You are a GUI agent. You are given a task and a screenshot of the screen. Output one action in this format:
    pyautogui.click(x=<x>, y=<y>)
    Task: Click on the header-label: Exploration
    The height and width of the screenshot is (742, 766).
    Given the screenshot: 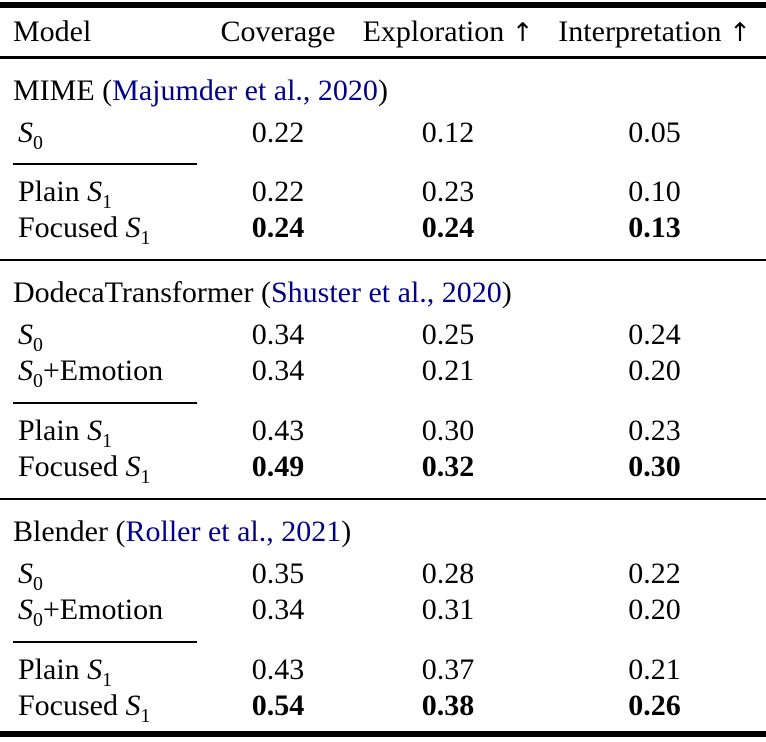 What is the action you would take?
    pyautogui.click(x=433, y=31)
    